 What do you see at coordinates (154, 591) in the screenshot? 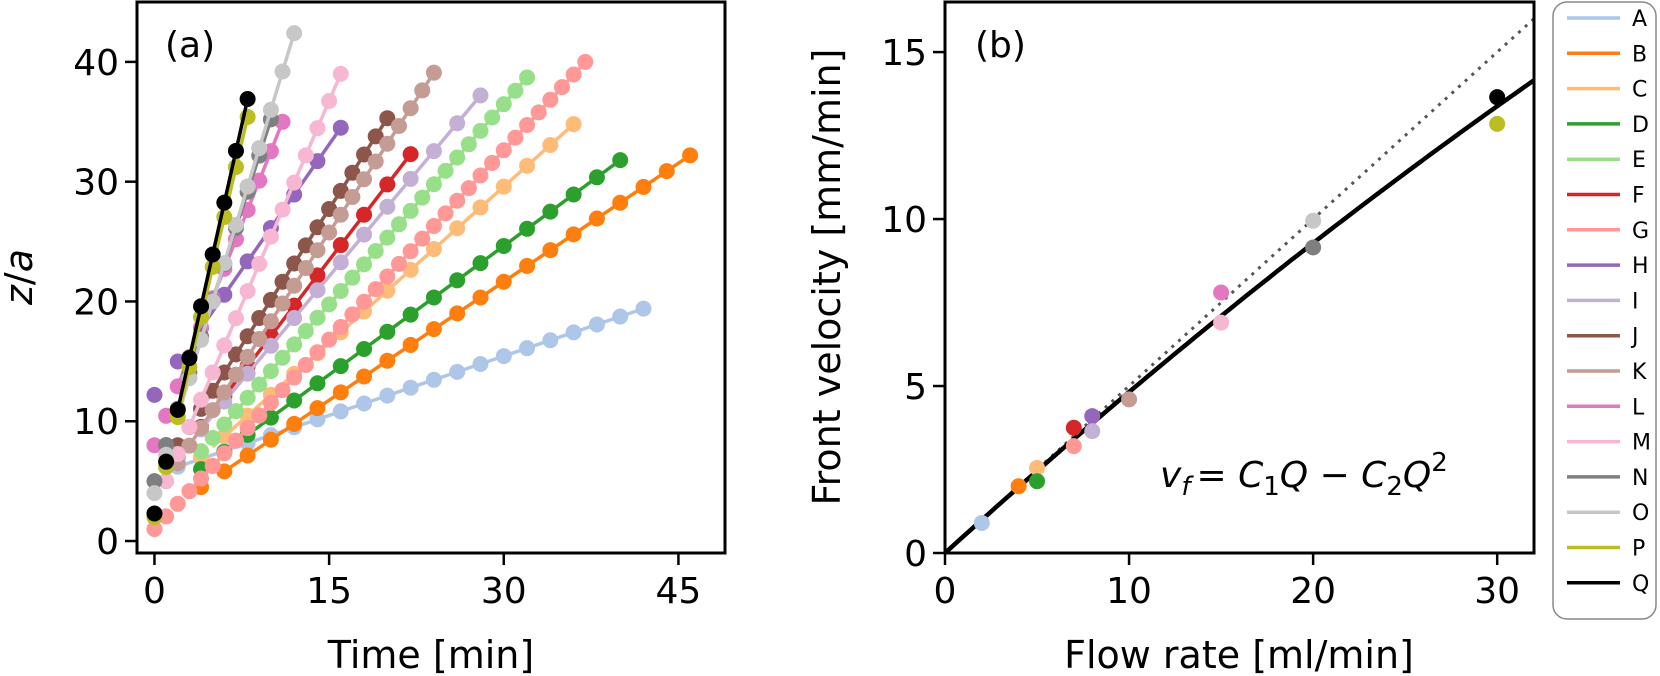
I see `panel-a-x-tick-label: 0` at bounding box center [154, 591].